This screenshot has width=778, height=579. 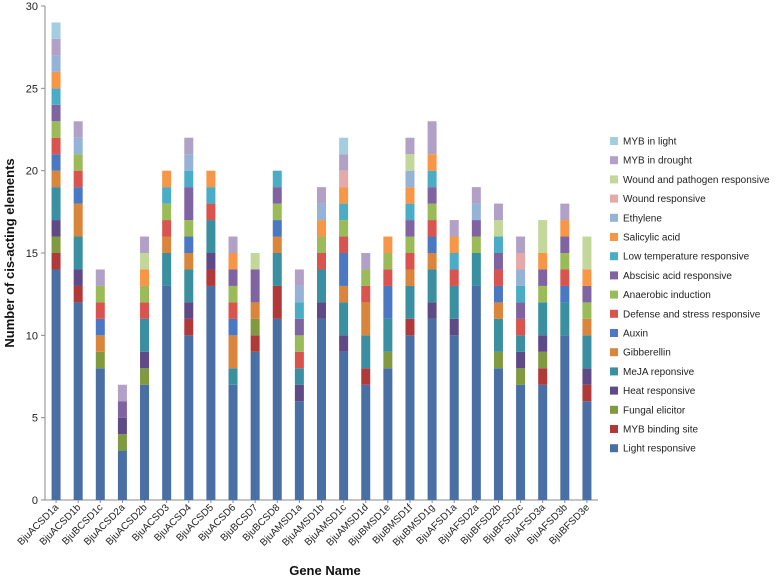 I want to click on y-tick-label: 15, so click(x=32, y=254).